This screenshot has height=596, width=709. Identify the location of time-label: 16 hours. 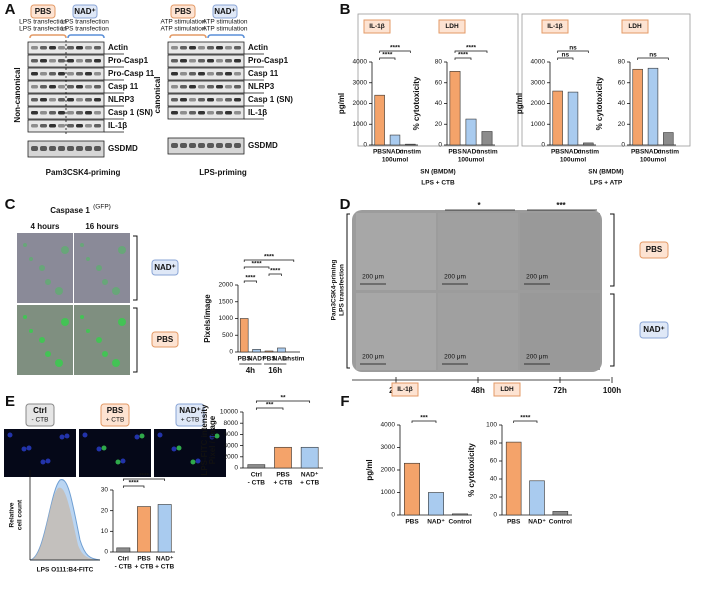
(102, 226).